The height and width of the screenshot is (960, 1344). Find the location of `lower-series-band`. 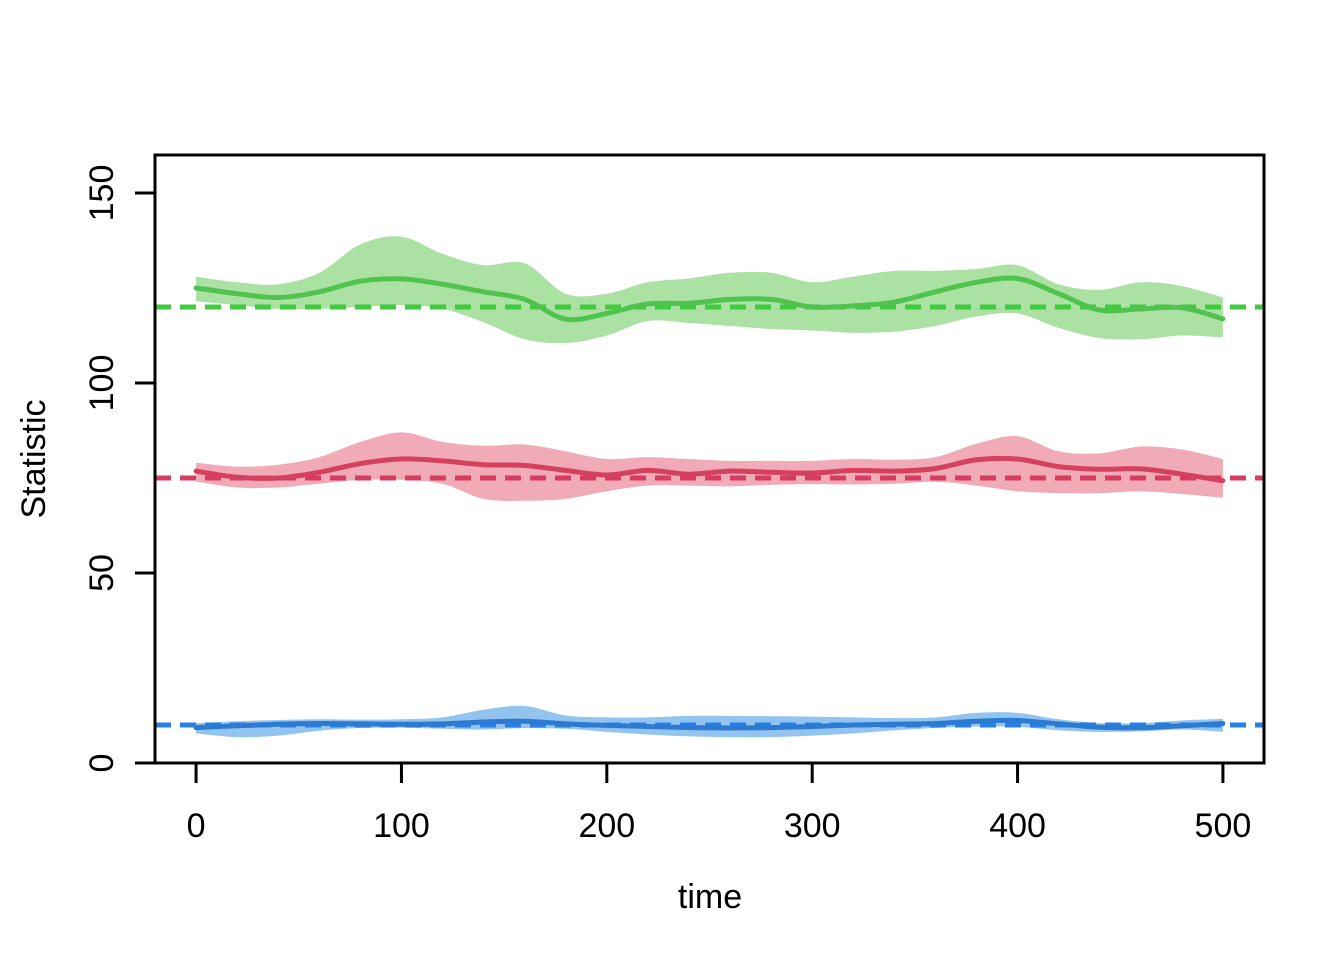

lower-series-band is located at coordinates (709, 721).